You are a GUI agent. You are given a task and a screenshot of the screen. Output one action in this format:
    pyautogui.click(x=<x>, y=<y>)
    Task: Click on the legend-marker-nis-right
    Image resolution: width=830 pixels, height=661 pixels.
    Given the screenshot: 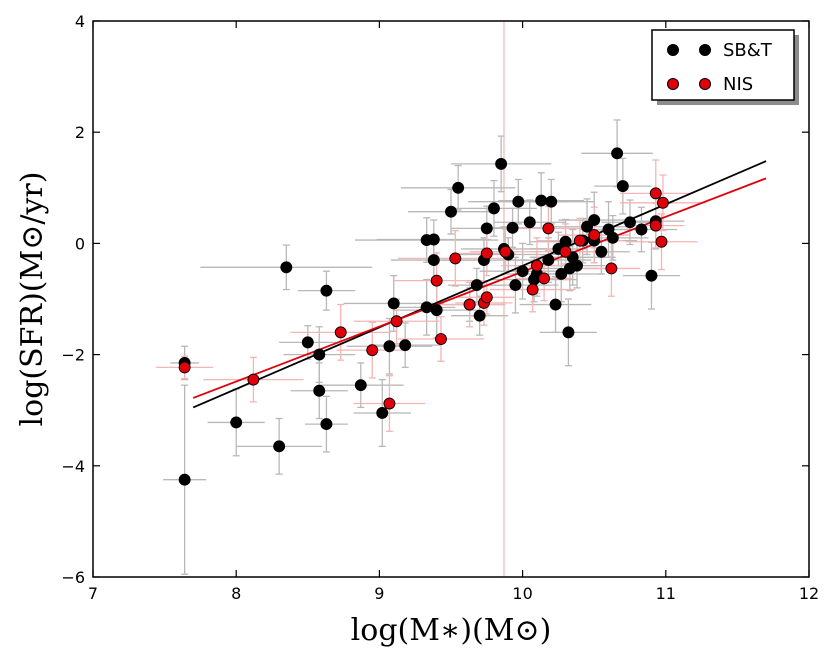 What is the action you would take?
    pyautogui.click(x=705, y=84)
    